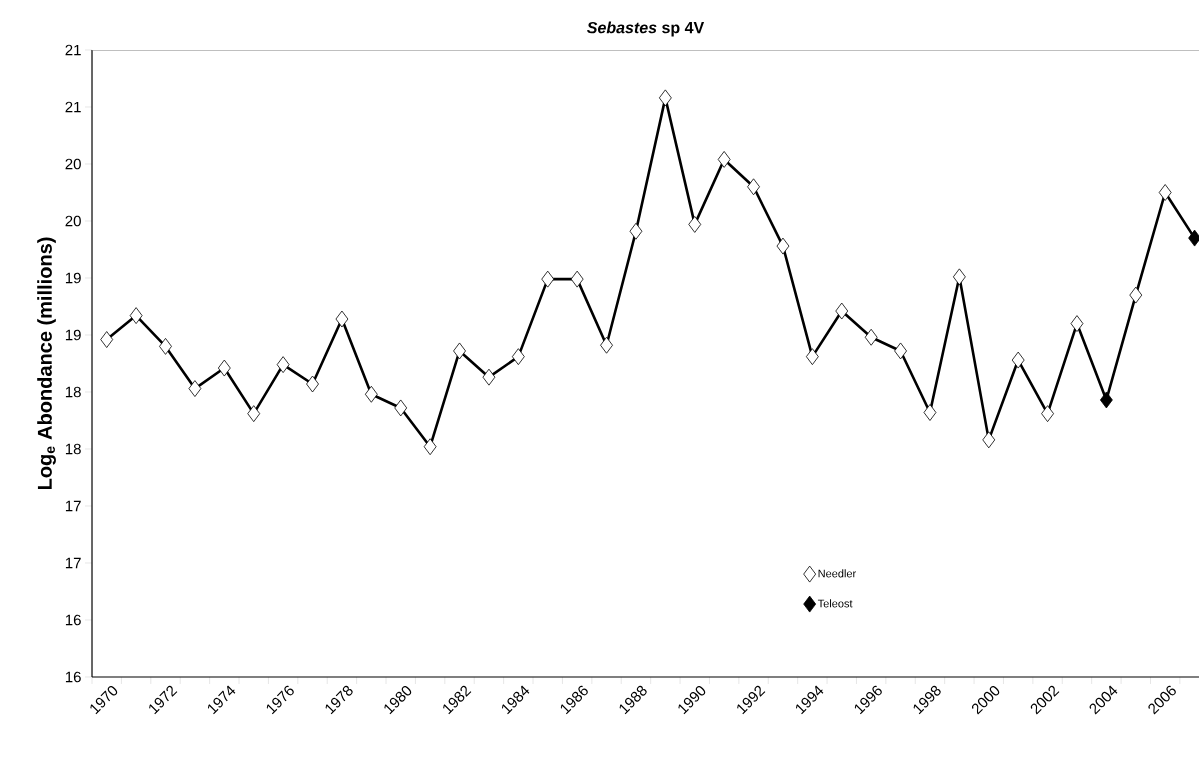 This screenshot has width=1199, height=759. I want to click on legend-label: Needler, so click(837, 573).